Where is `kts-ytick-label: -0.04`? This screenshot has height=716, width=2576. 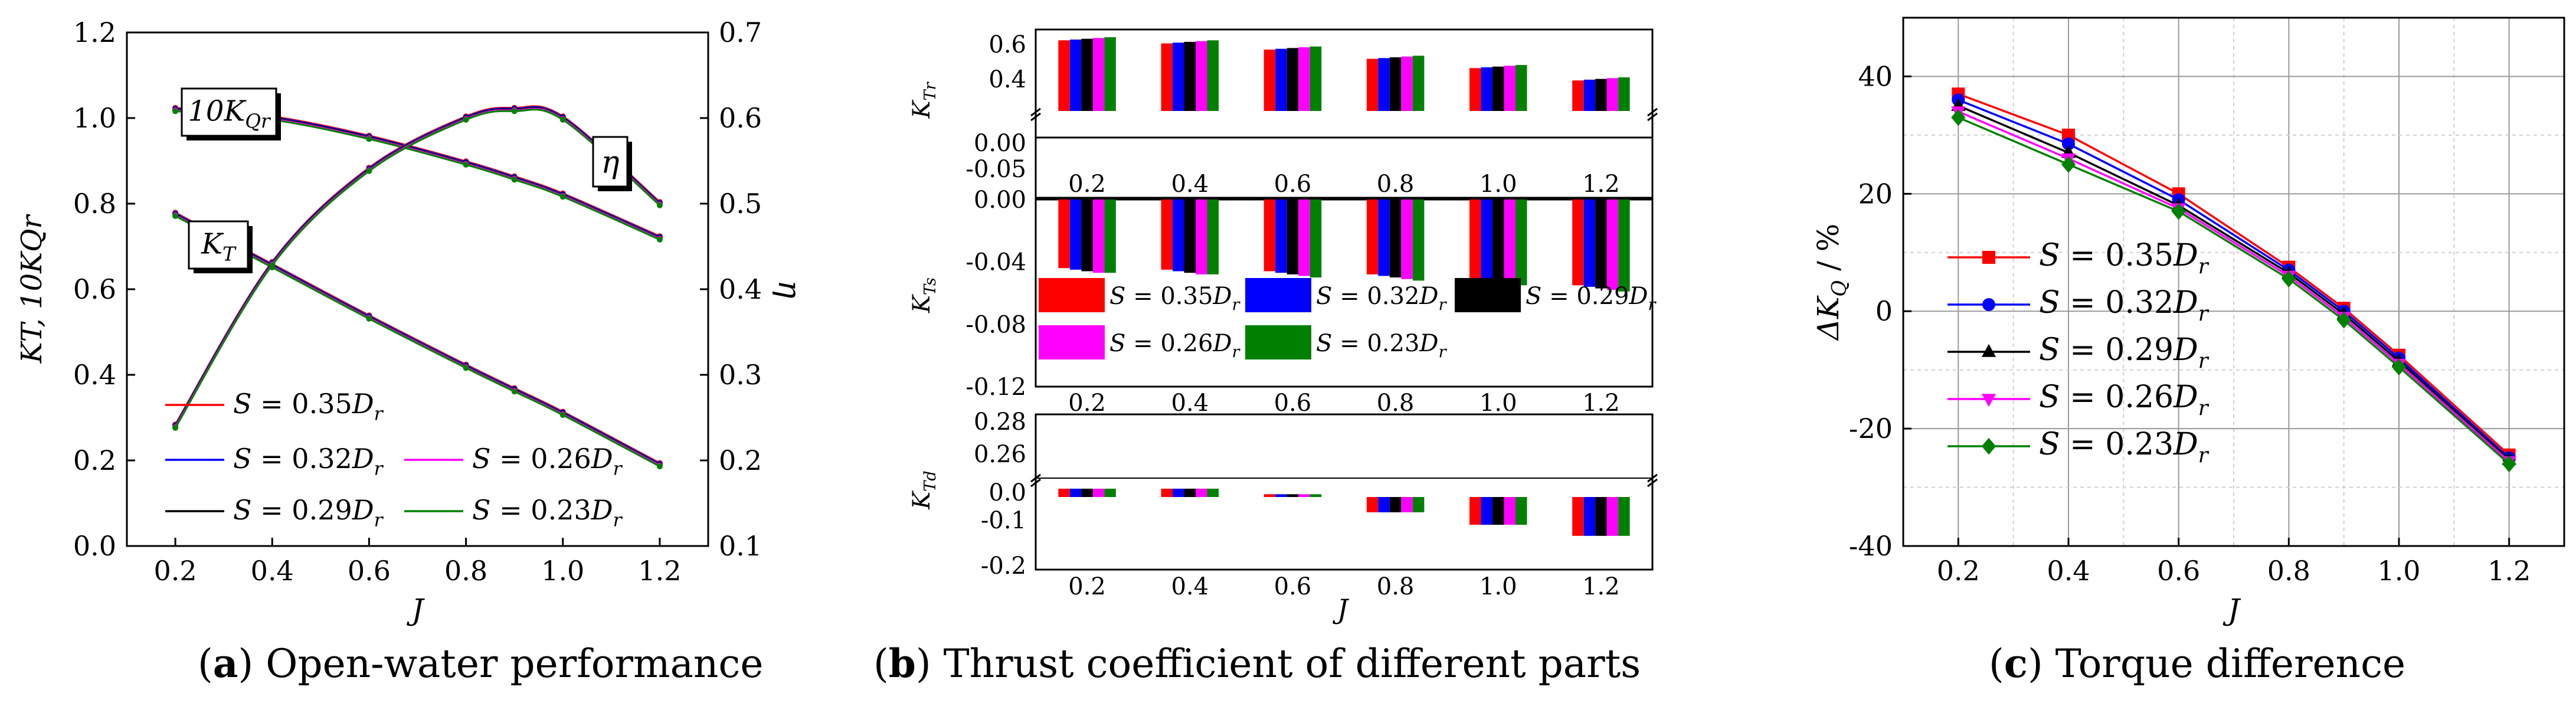 kts-ytick-label: -0.04 is located at coordinates (996, 262).